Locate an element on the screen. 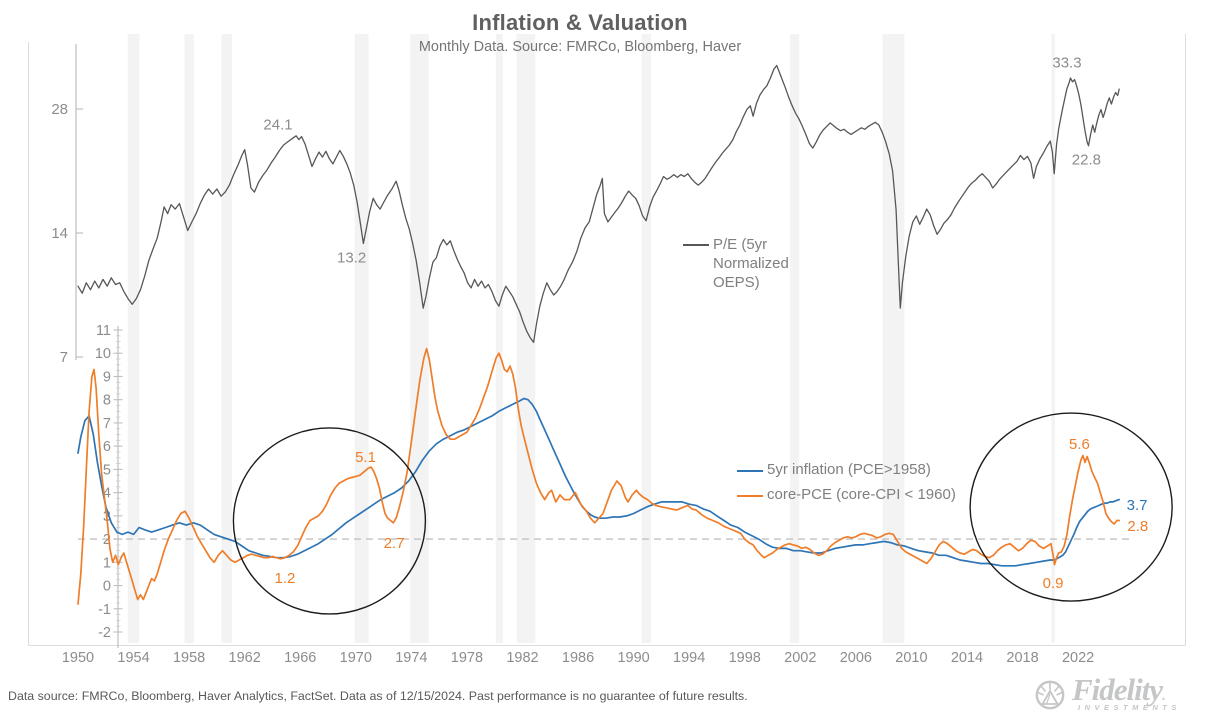 This screenshot has height=717, width=1215. value-callout: 22.8 is located at coordinates (1086, 160).